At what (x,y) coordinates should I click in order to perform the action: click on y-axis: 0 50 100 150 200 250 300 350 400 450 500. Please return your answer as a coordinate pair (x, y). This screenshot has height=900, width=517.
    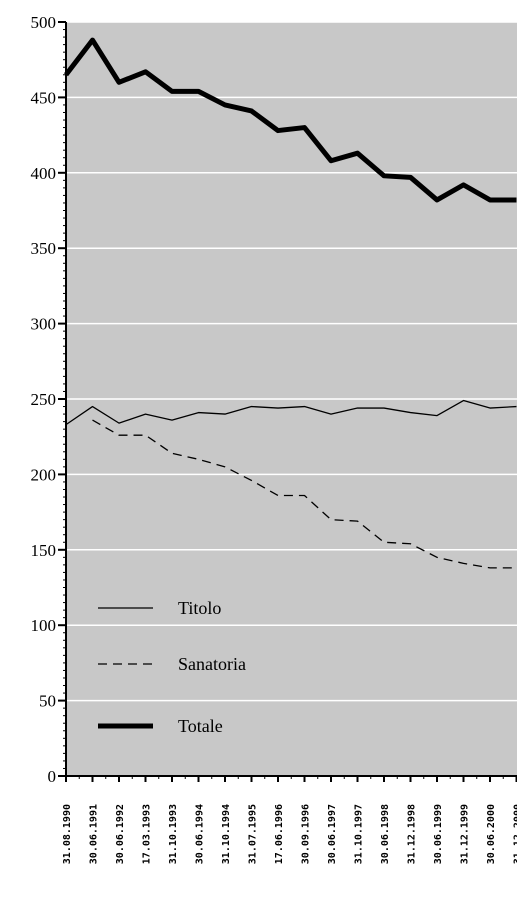
    Looking at the image, I should click on (49, 399).